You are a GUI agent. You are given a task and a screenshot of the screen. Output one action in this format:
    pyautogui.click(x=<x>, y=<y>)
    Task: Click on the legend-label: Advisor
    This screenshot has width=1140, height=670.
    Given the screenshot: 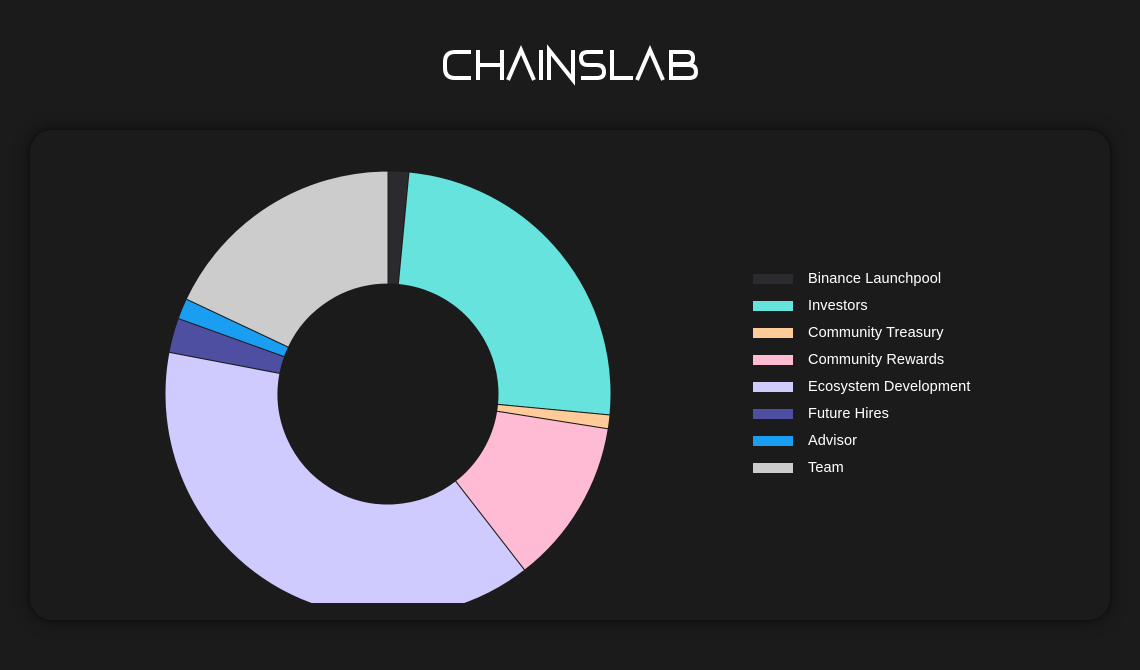 What is the action you would take?
    pyautogui.click(x=833, y=441)
    